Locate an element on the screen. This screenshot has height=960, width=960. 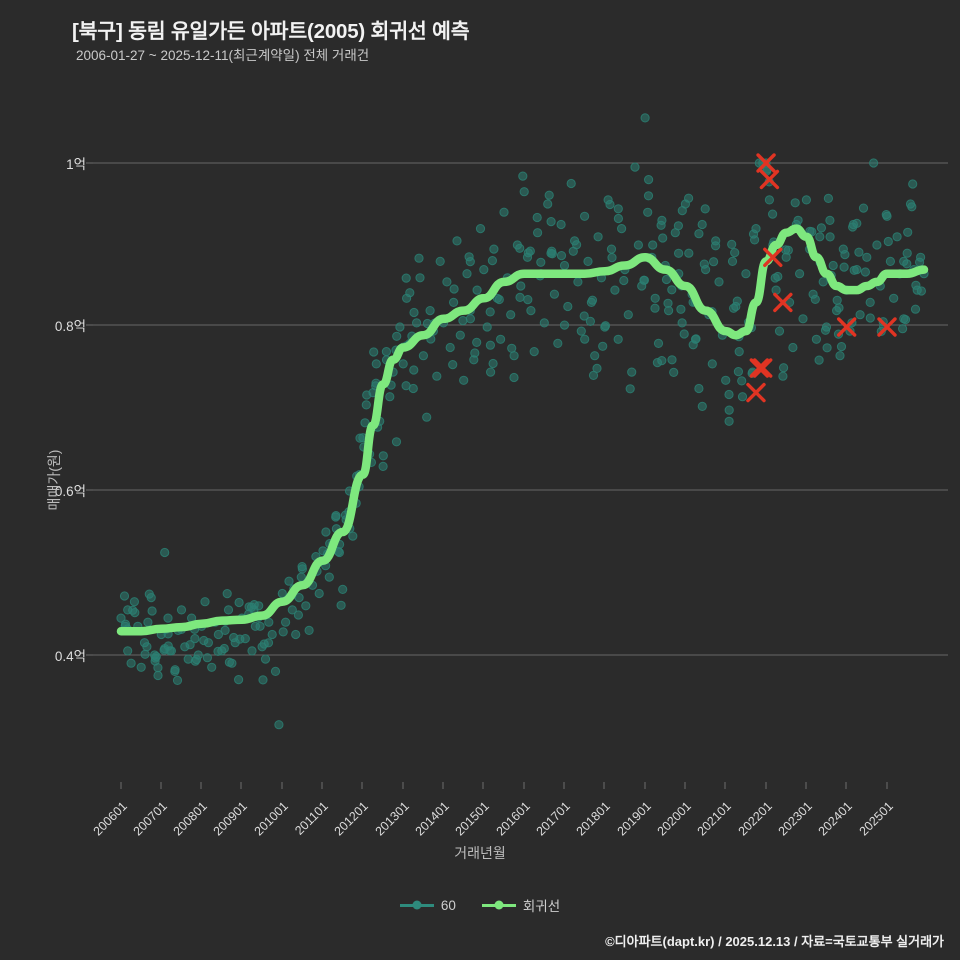
legend-label: 회귀선 is located at coordinates (541, 906).